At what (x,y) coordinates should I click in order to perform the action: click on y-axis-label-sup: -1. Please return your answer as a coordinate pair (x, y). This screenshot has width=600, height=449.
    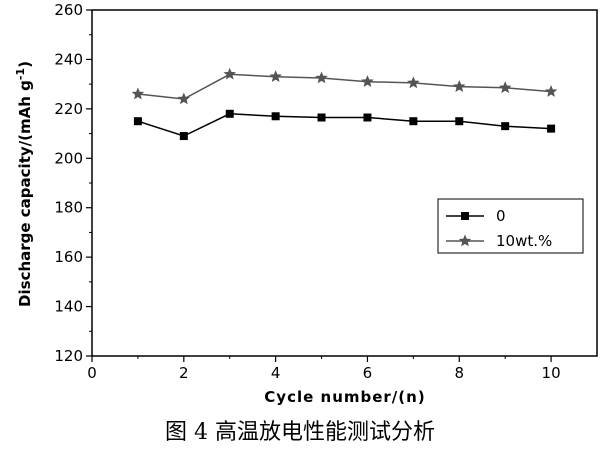
    Looking at the image, I should click on (20, 74).